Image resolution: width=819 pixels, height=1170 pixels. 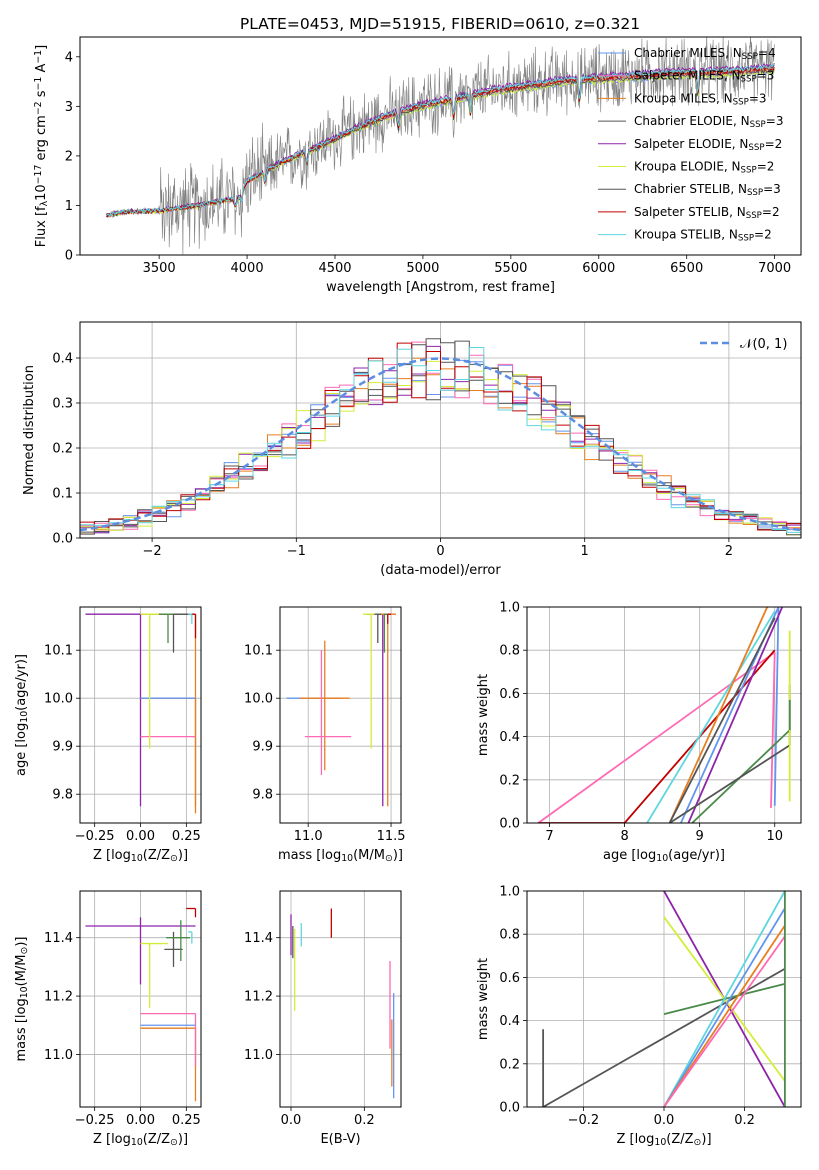 What do you see at coordinates (58, 938) in the screenshot?
I see `y-tick-label: 11.4` at bounding box center [58, 938].